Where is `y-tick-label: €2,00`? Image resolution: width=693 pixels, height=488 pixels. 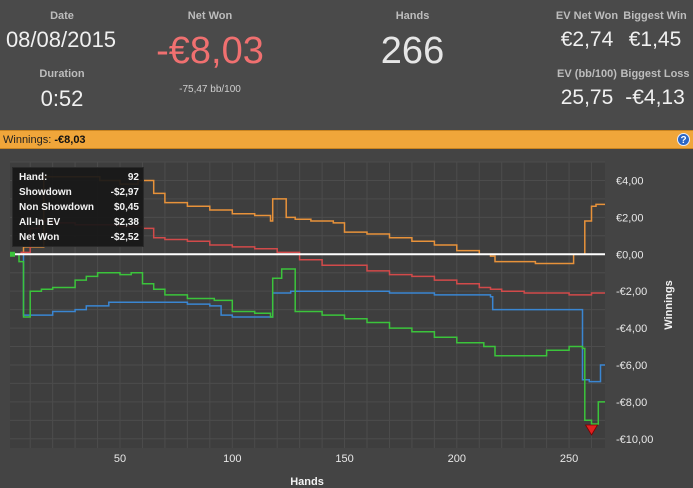 y-tick-label: €2,00 is located at coordinates (630, 218).